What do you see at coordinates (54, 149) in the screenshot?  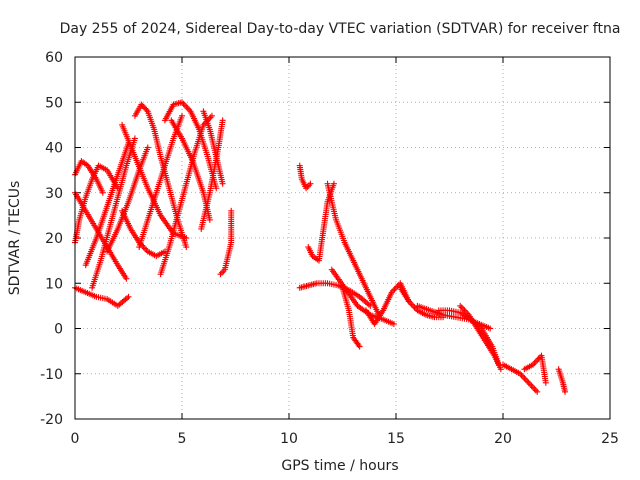 I see `y-tick-label: 40` at bounding box center [54, 149].